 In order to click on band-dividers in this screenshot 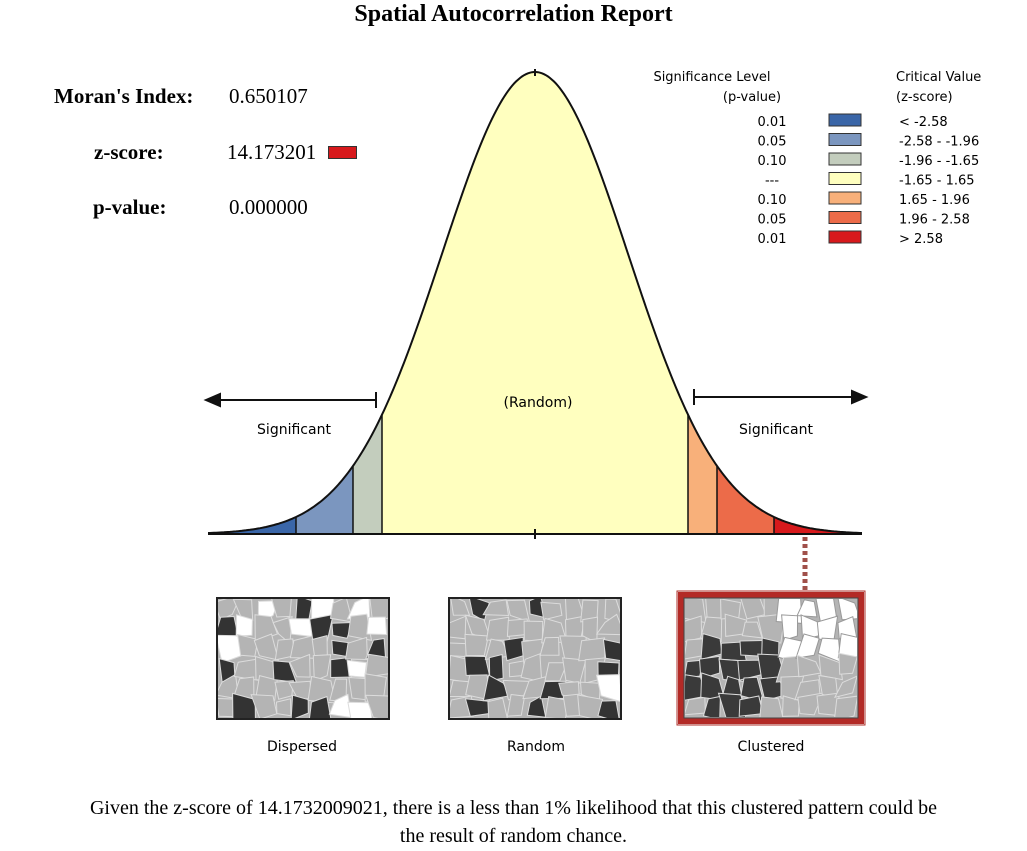, I will do `click(535, 474)`.